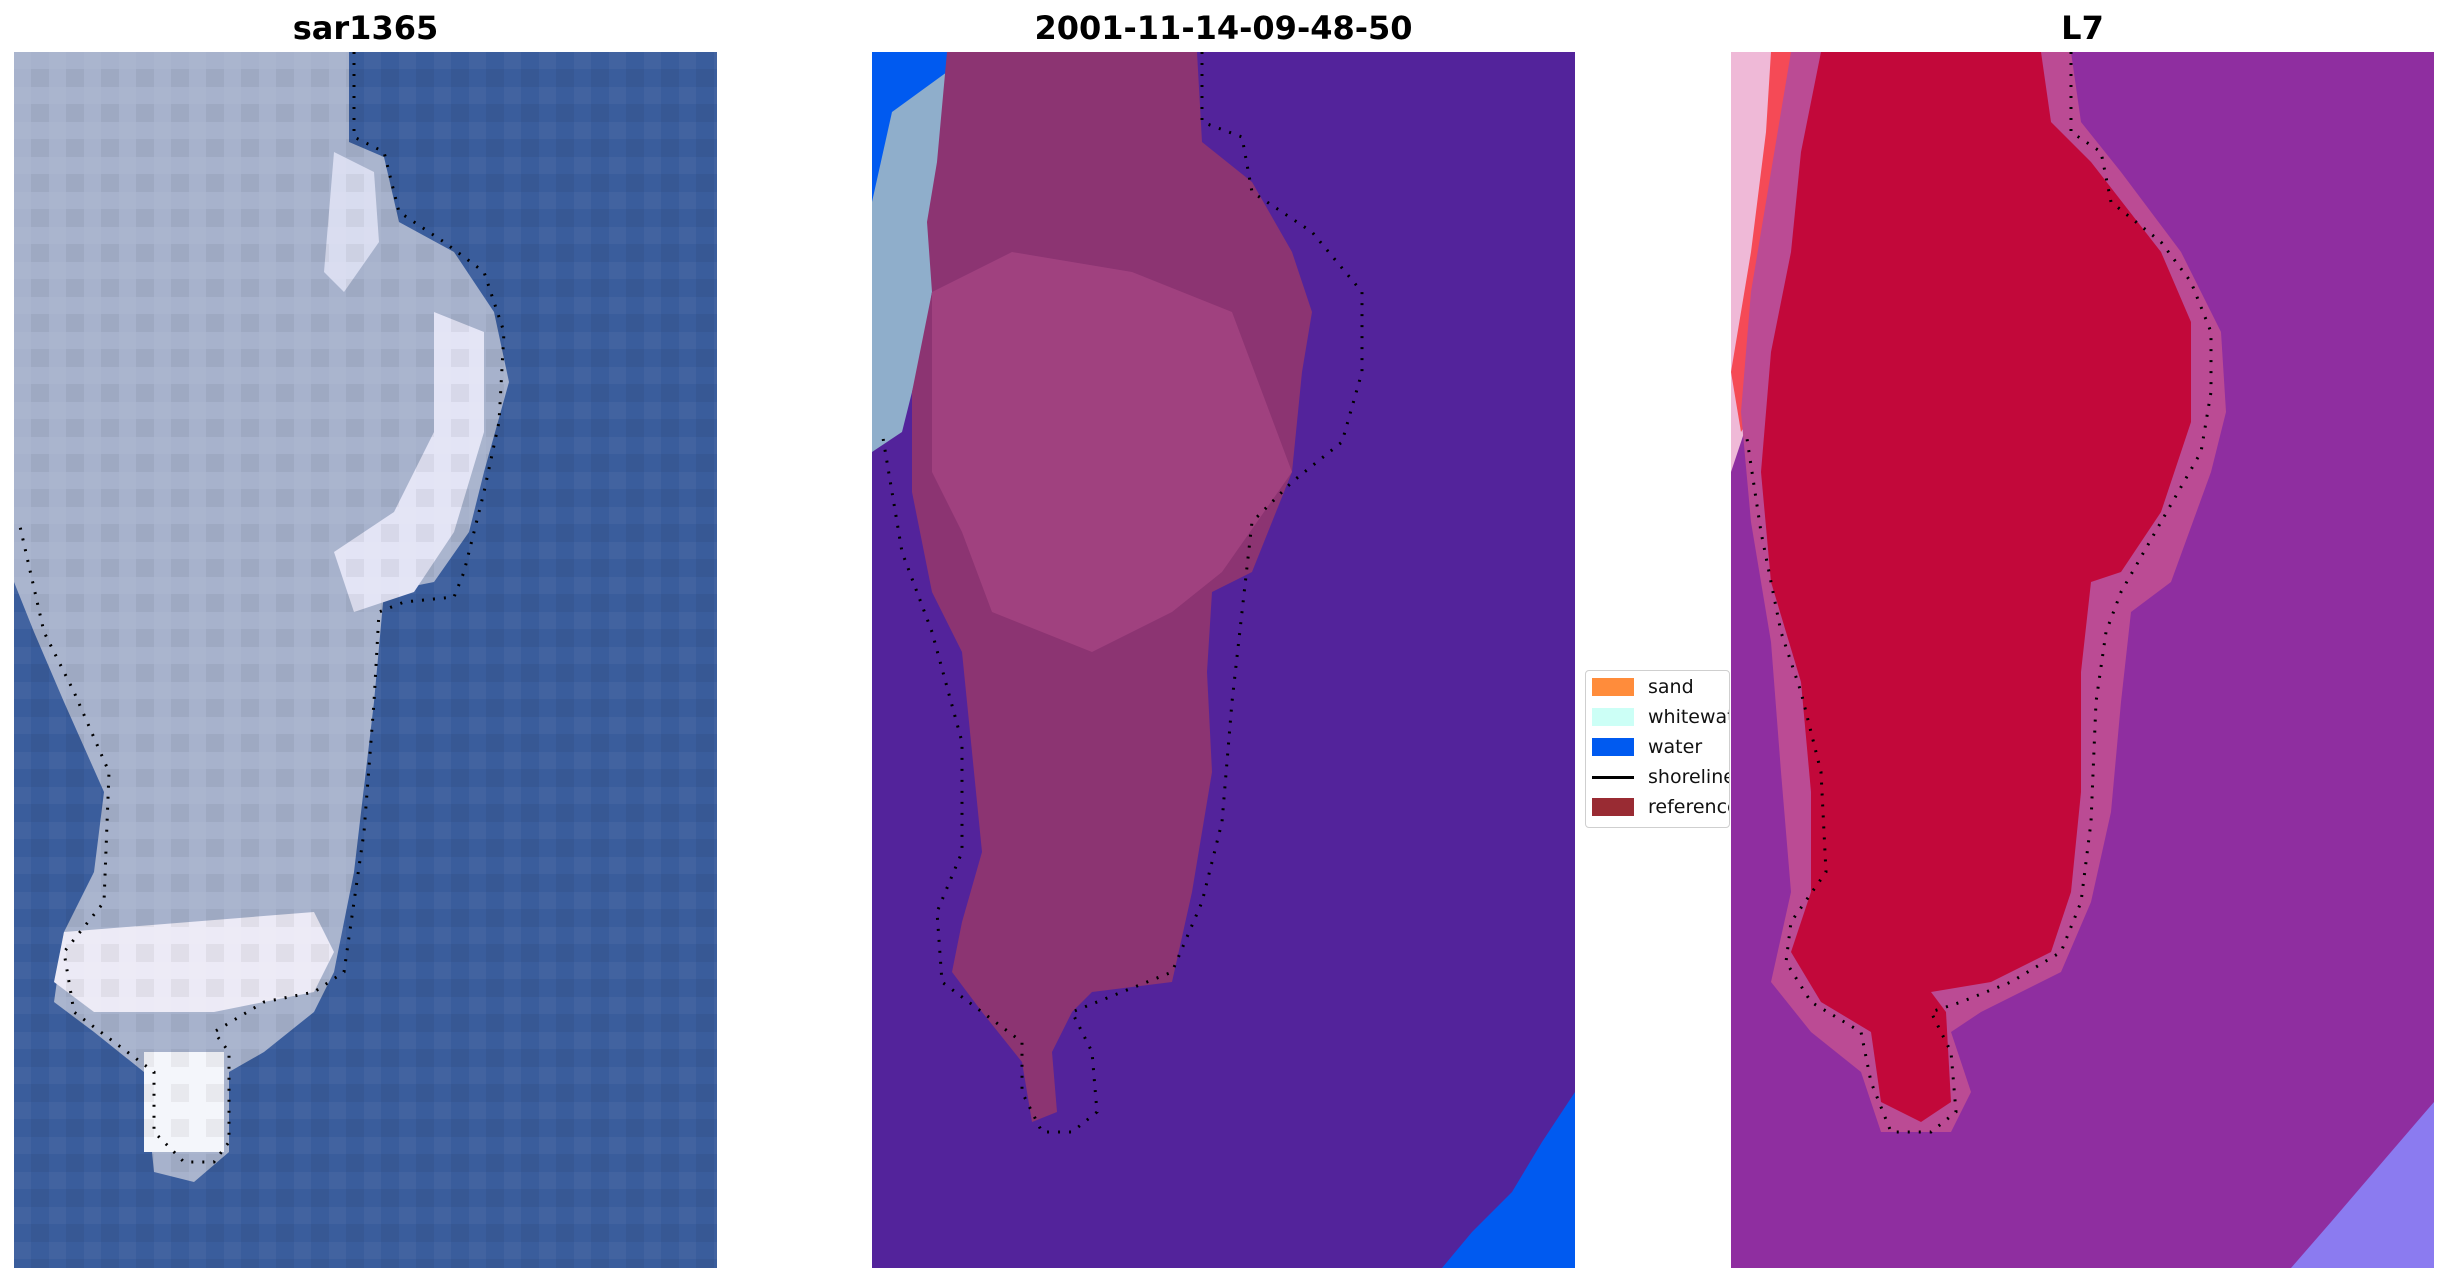  Describe the element at coordinates (1689, 777) in the screenshot. I see `legend-label-shoreline: shoreline` at that location.